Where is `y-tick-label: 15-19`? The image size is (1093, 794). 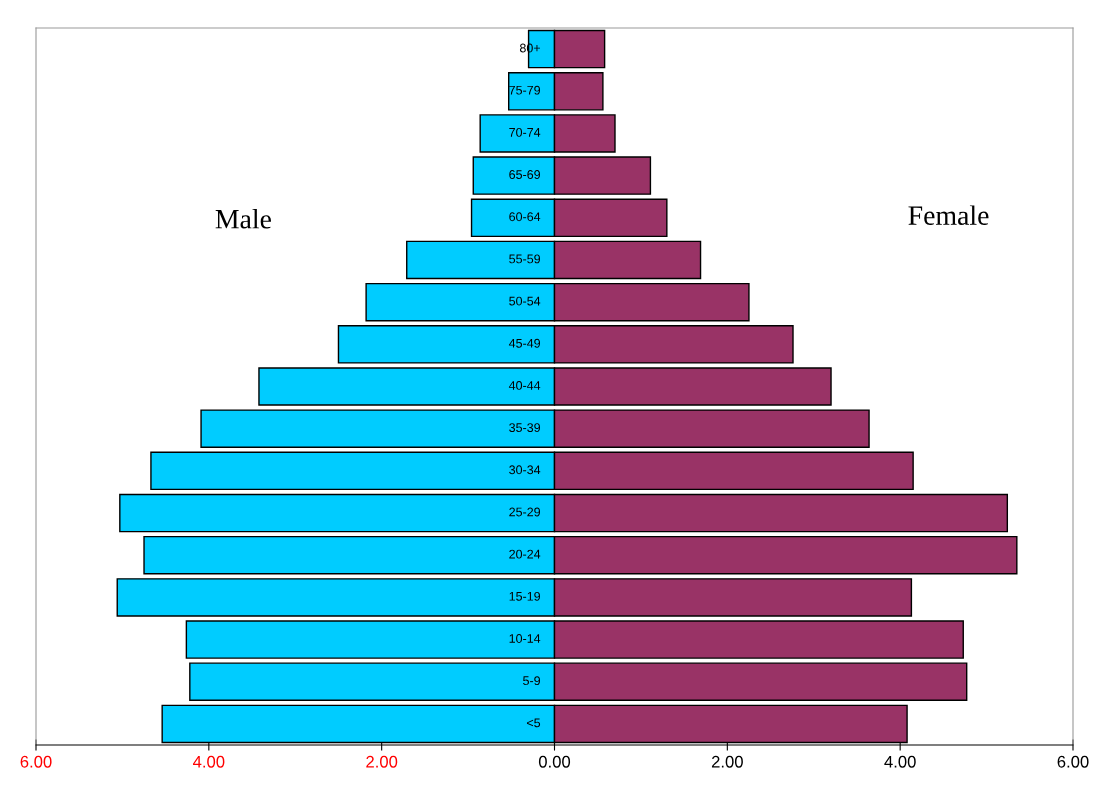
y-tick-label: 15-19 is located at coordinates (525, 596).